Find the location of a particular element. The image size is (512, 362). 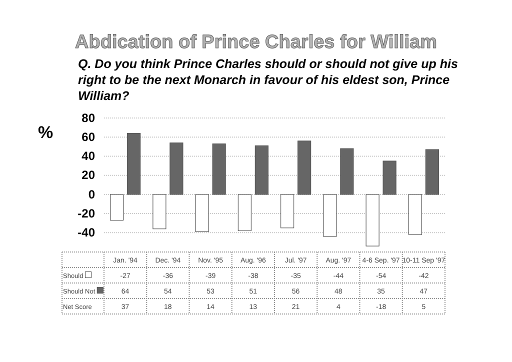

y-tick-label: 20 is located at coordinates (89, 175).